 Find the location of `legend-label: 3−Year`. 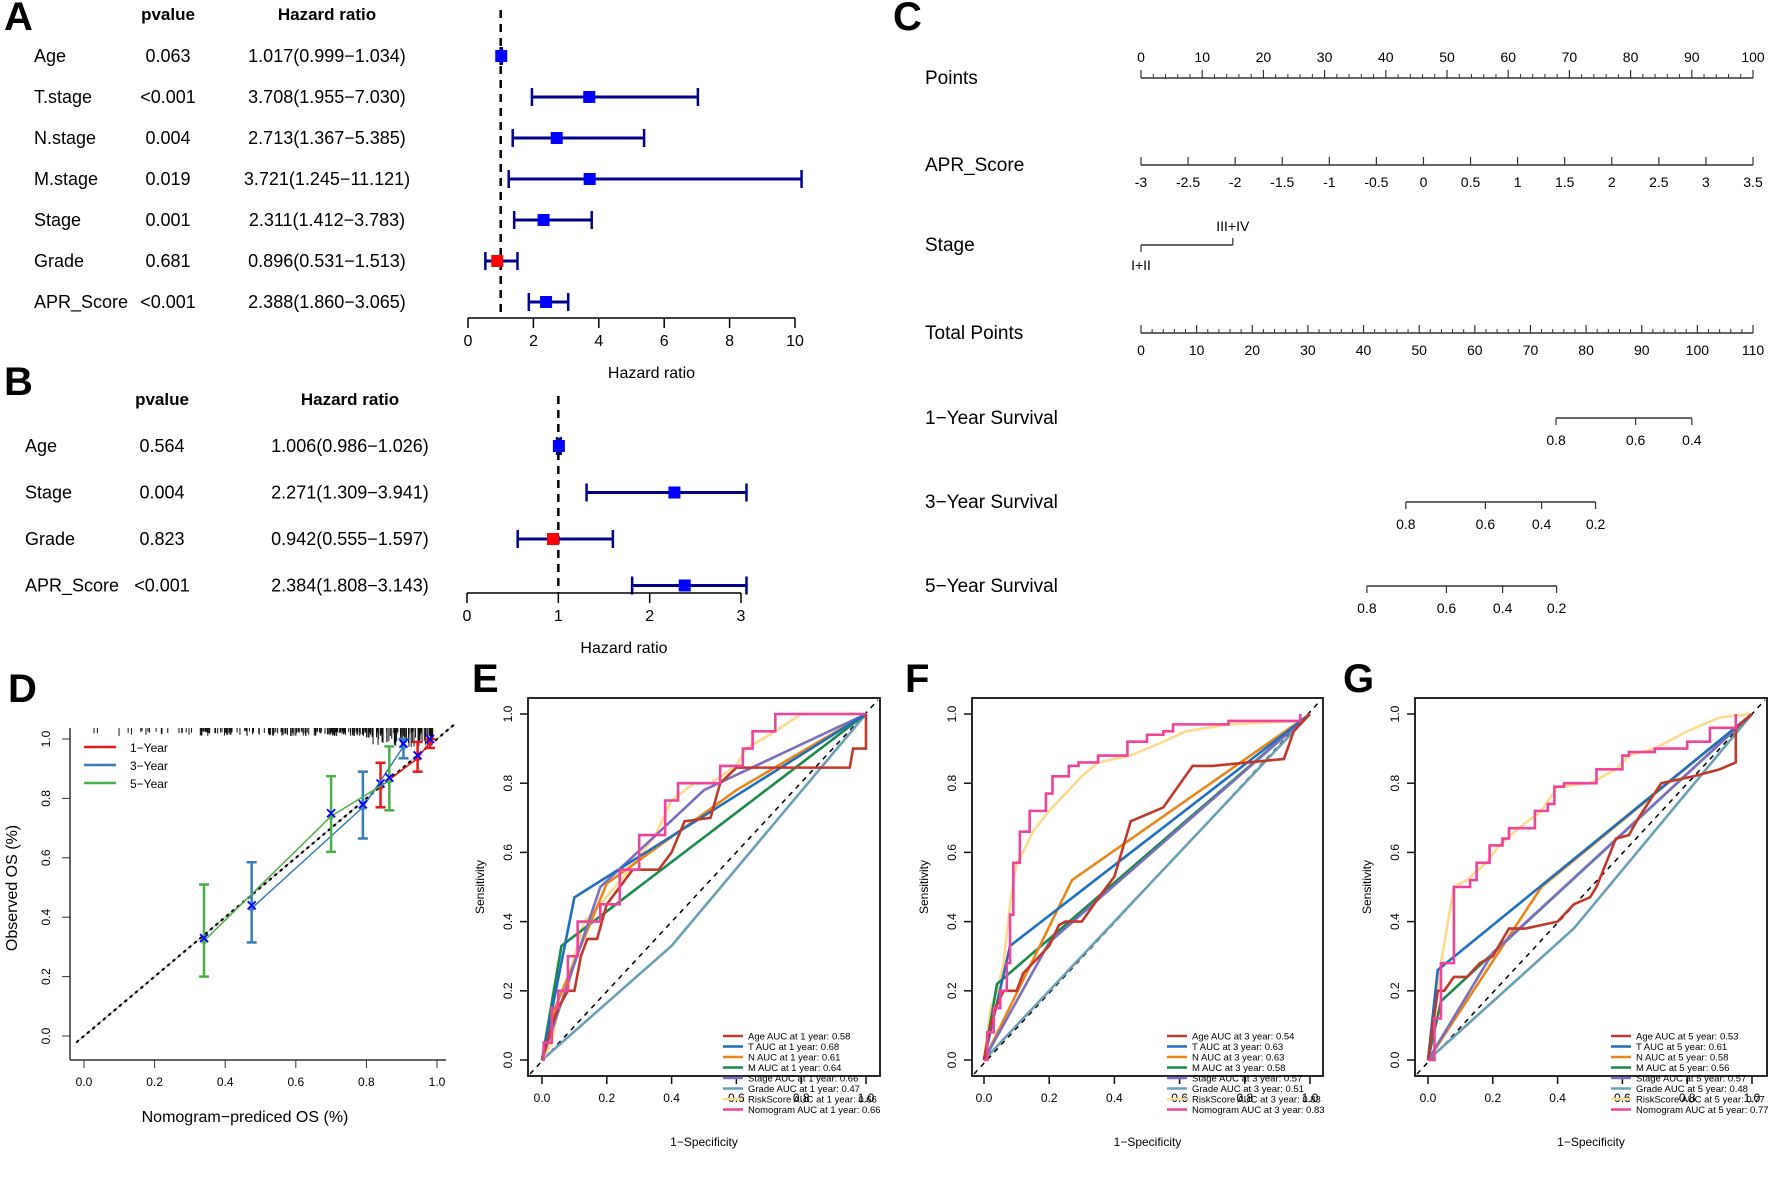

legend-label: 3−Year is located at coordinates (149, 766).